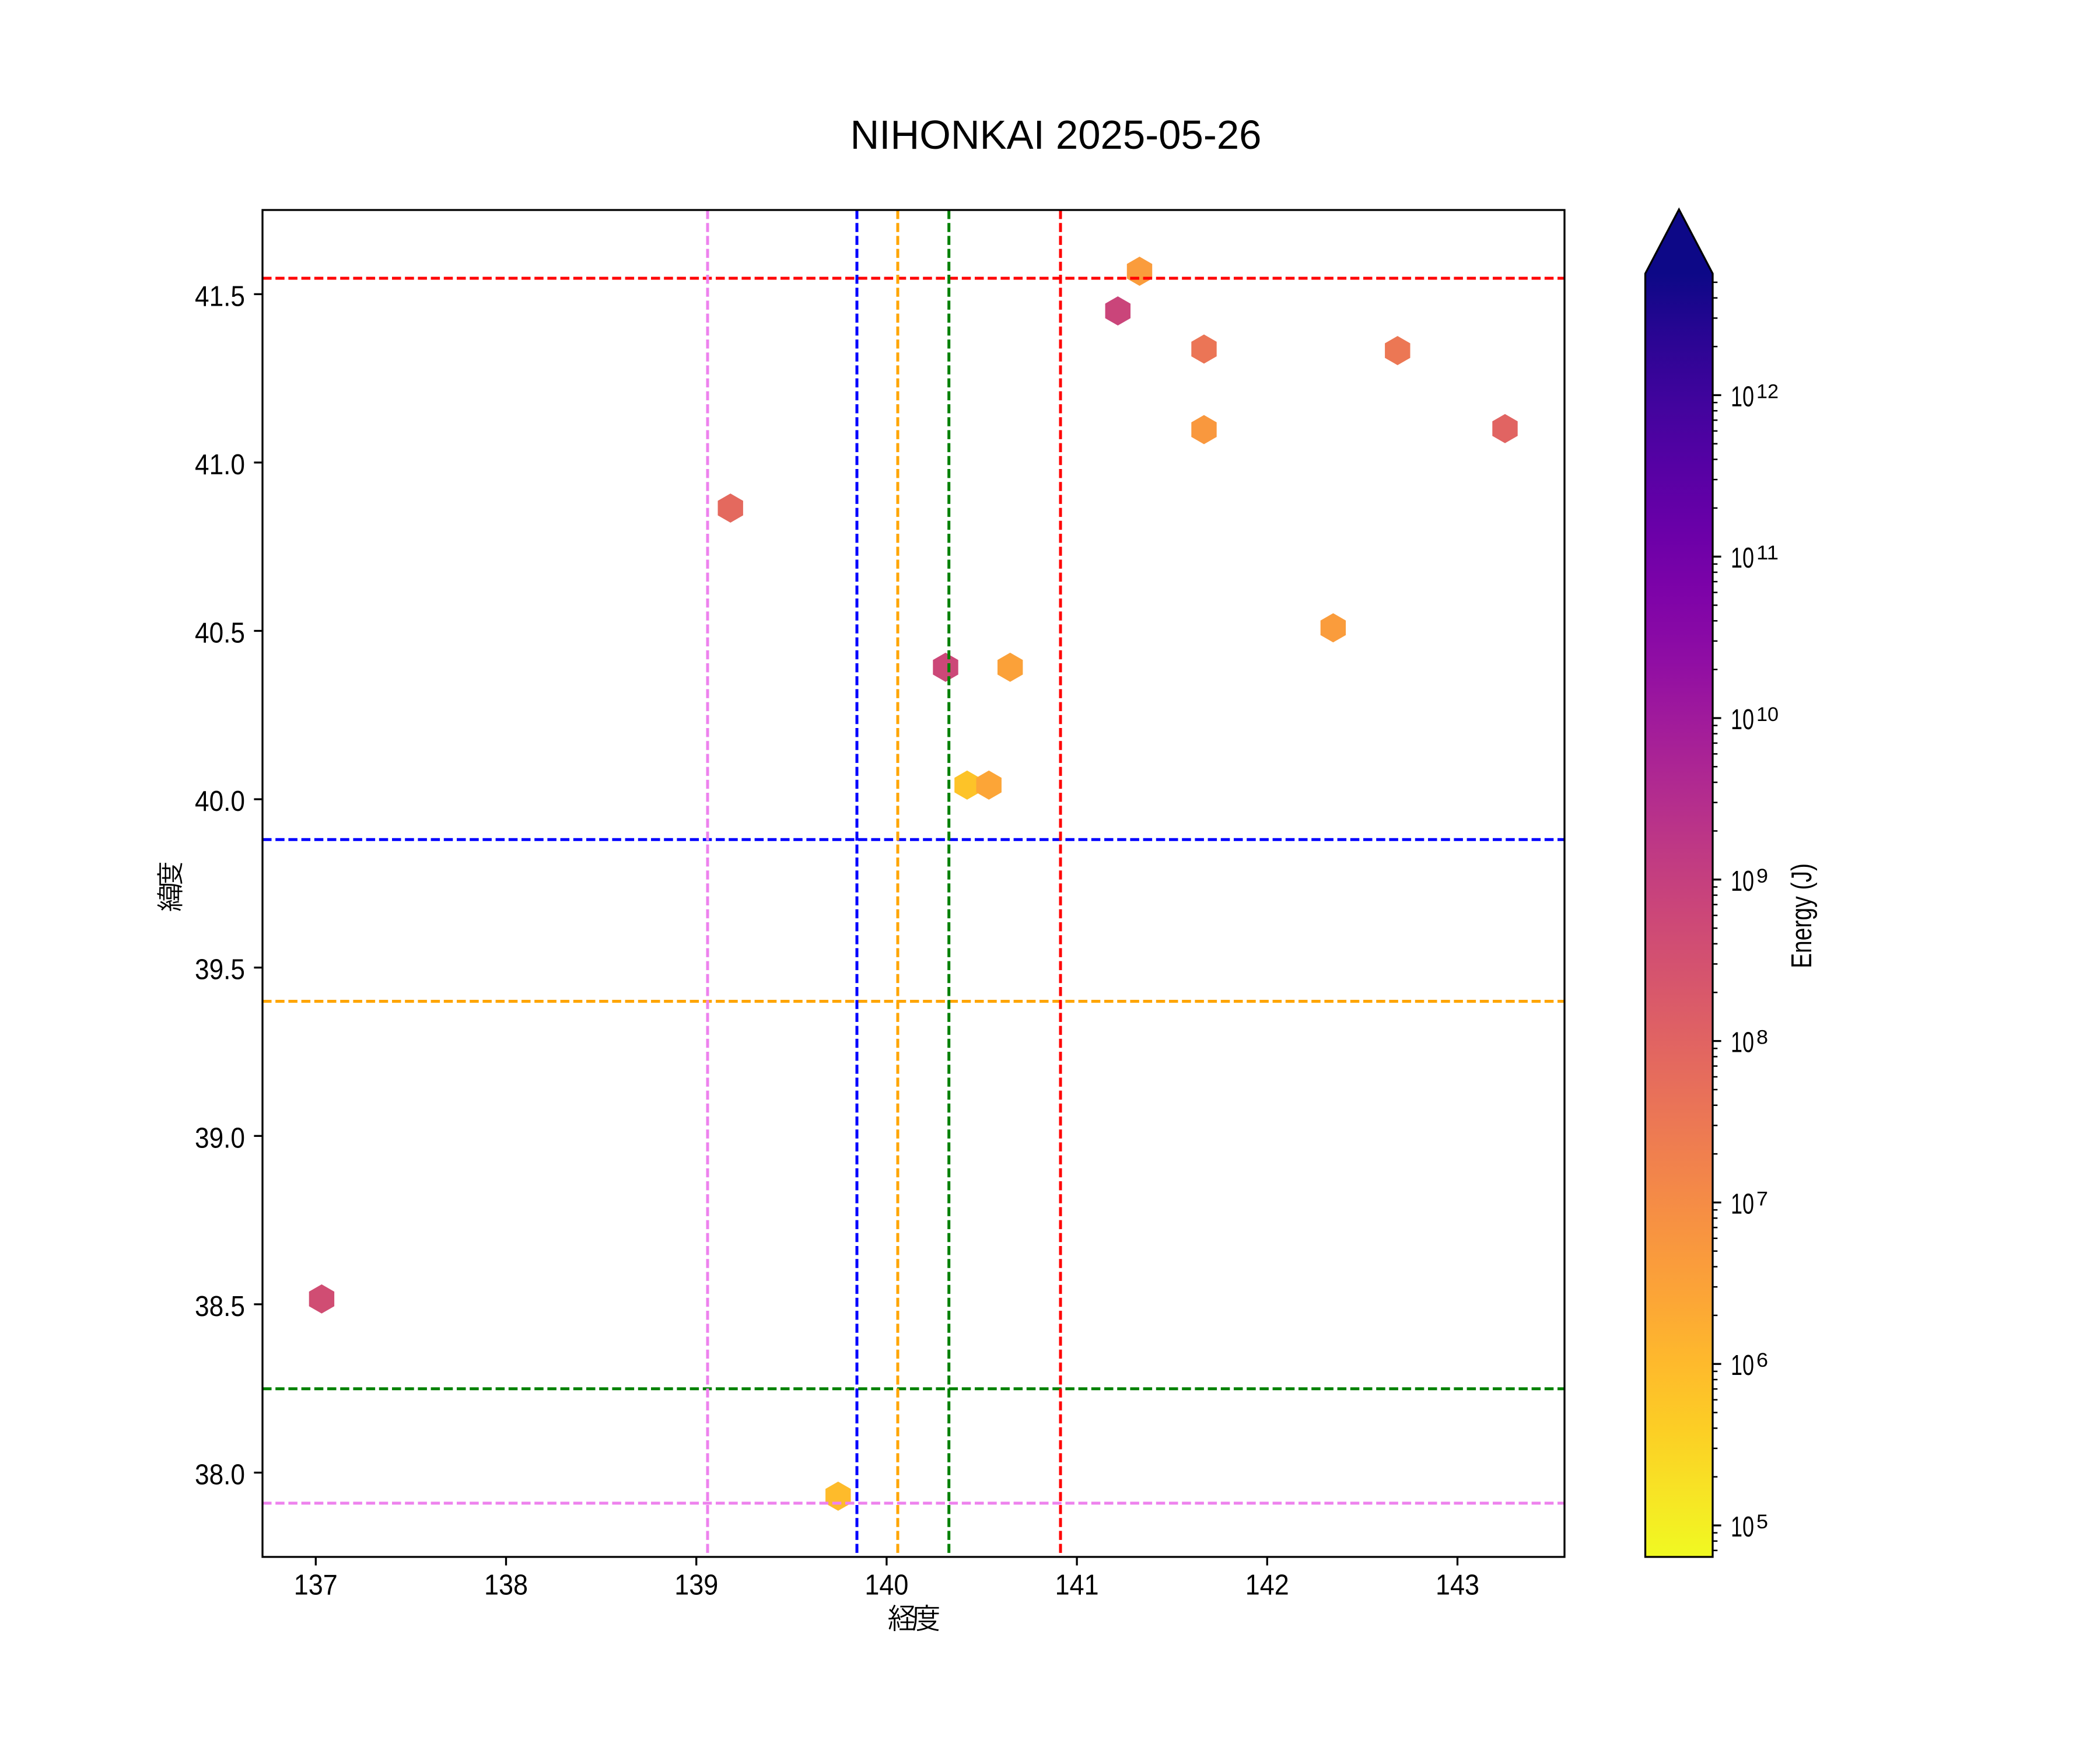  Describe the element at coordinates (220, 465) in the screenshot. I see `svg-text: 41.0` at that location.